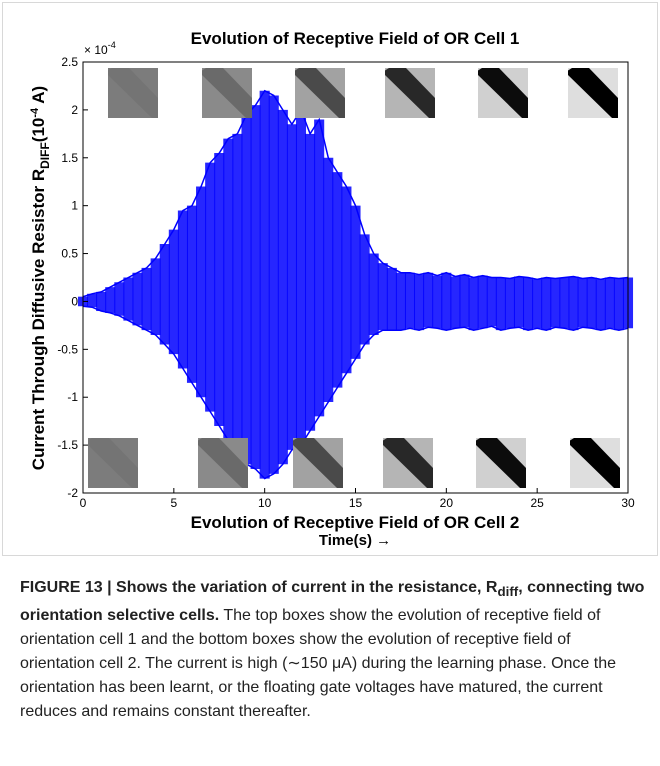  What do you see at coordinates (173, 503) in the screenshot?
I see `x-tick-label: 5` at bounding box center [173, 503].